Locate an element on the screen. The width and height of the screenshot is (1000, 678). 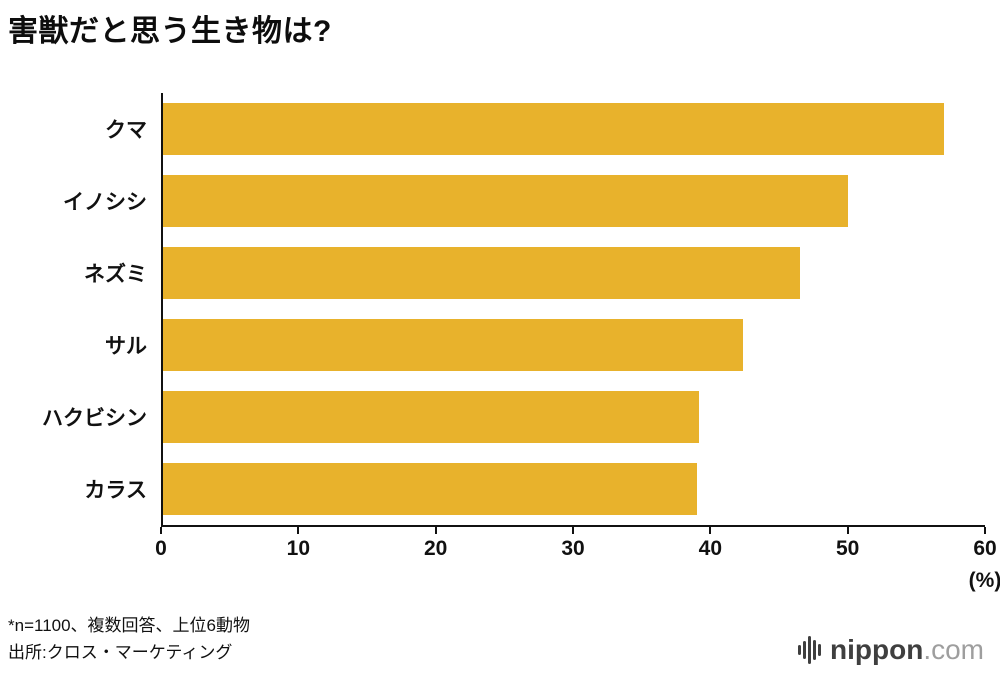
x-tick-label: 20 is located at coordinates (435, 548).